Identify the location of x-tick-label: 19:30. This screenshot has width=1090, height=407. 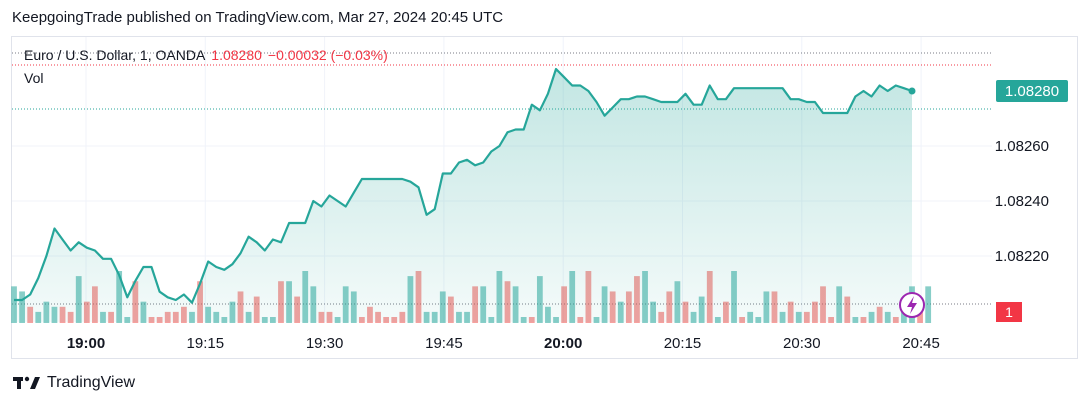
(325, 343).